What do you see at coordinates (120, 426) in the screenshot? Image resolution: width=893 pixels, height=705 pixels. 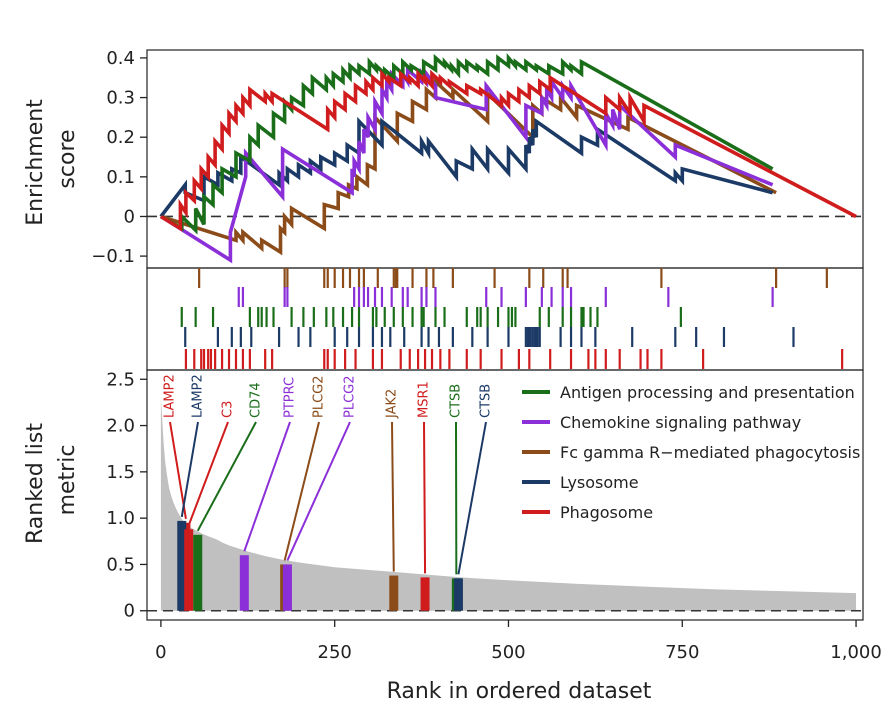 I see `metric-ytick-label-4: 2.0` at bounding box center [120, 426].